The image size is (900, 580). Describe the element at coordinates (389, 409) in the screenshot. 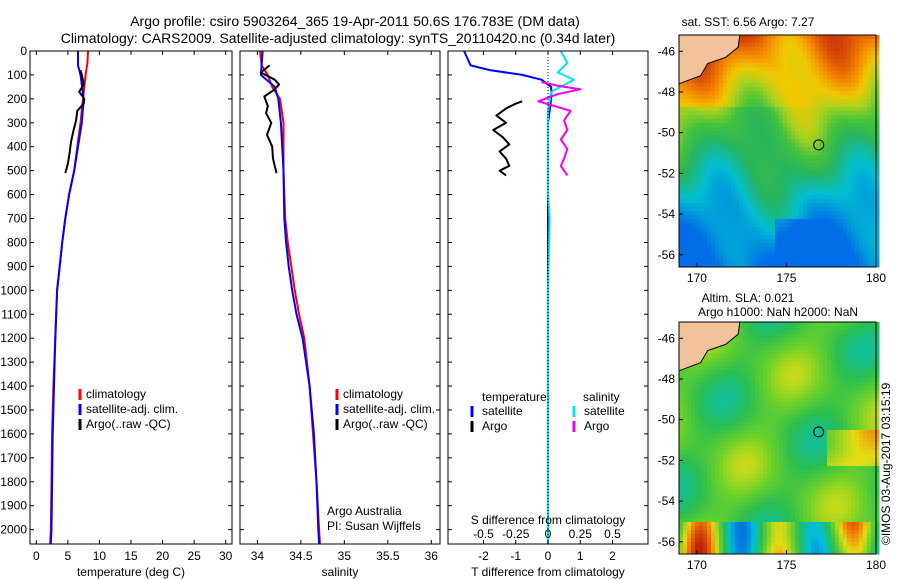

I see `salinity-legend-label: satellite-adj. clim.` at that location.